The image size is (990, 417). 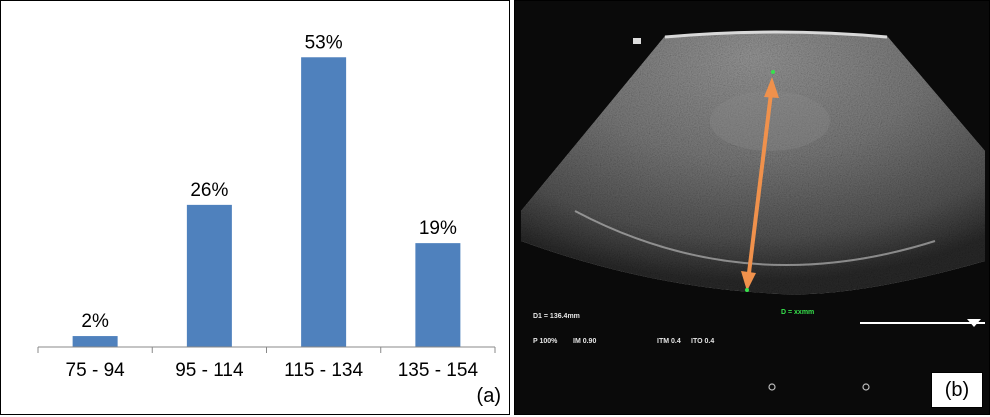 What do you see at coordinates (974, 323) in the screenshot?
I see `scale-bar-marker` at bounding box center [974, 323].